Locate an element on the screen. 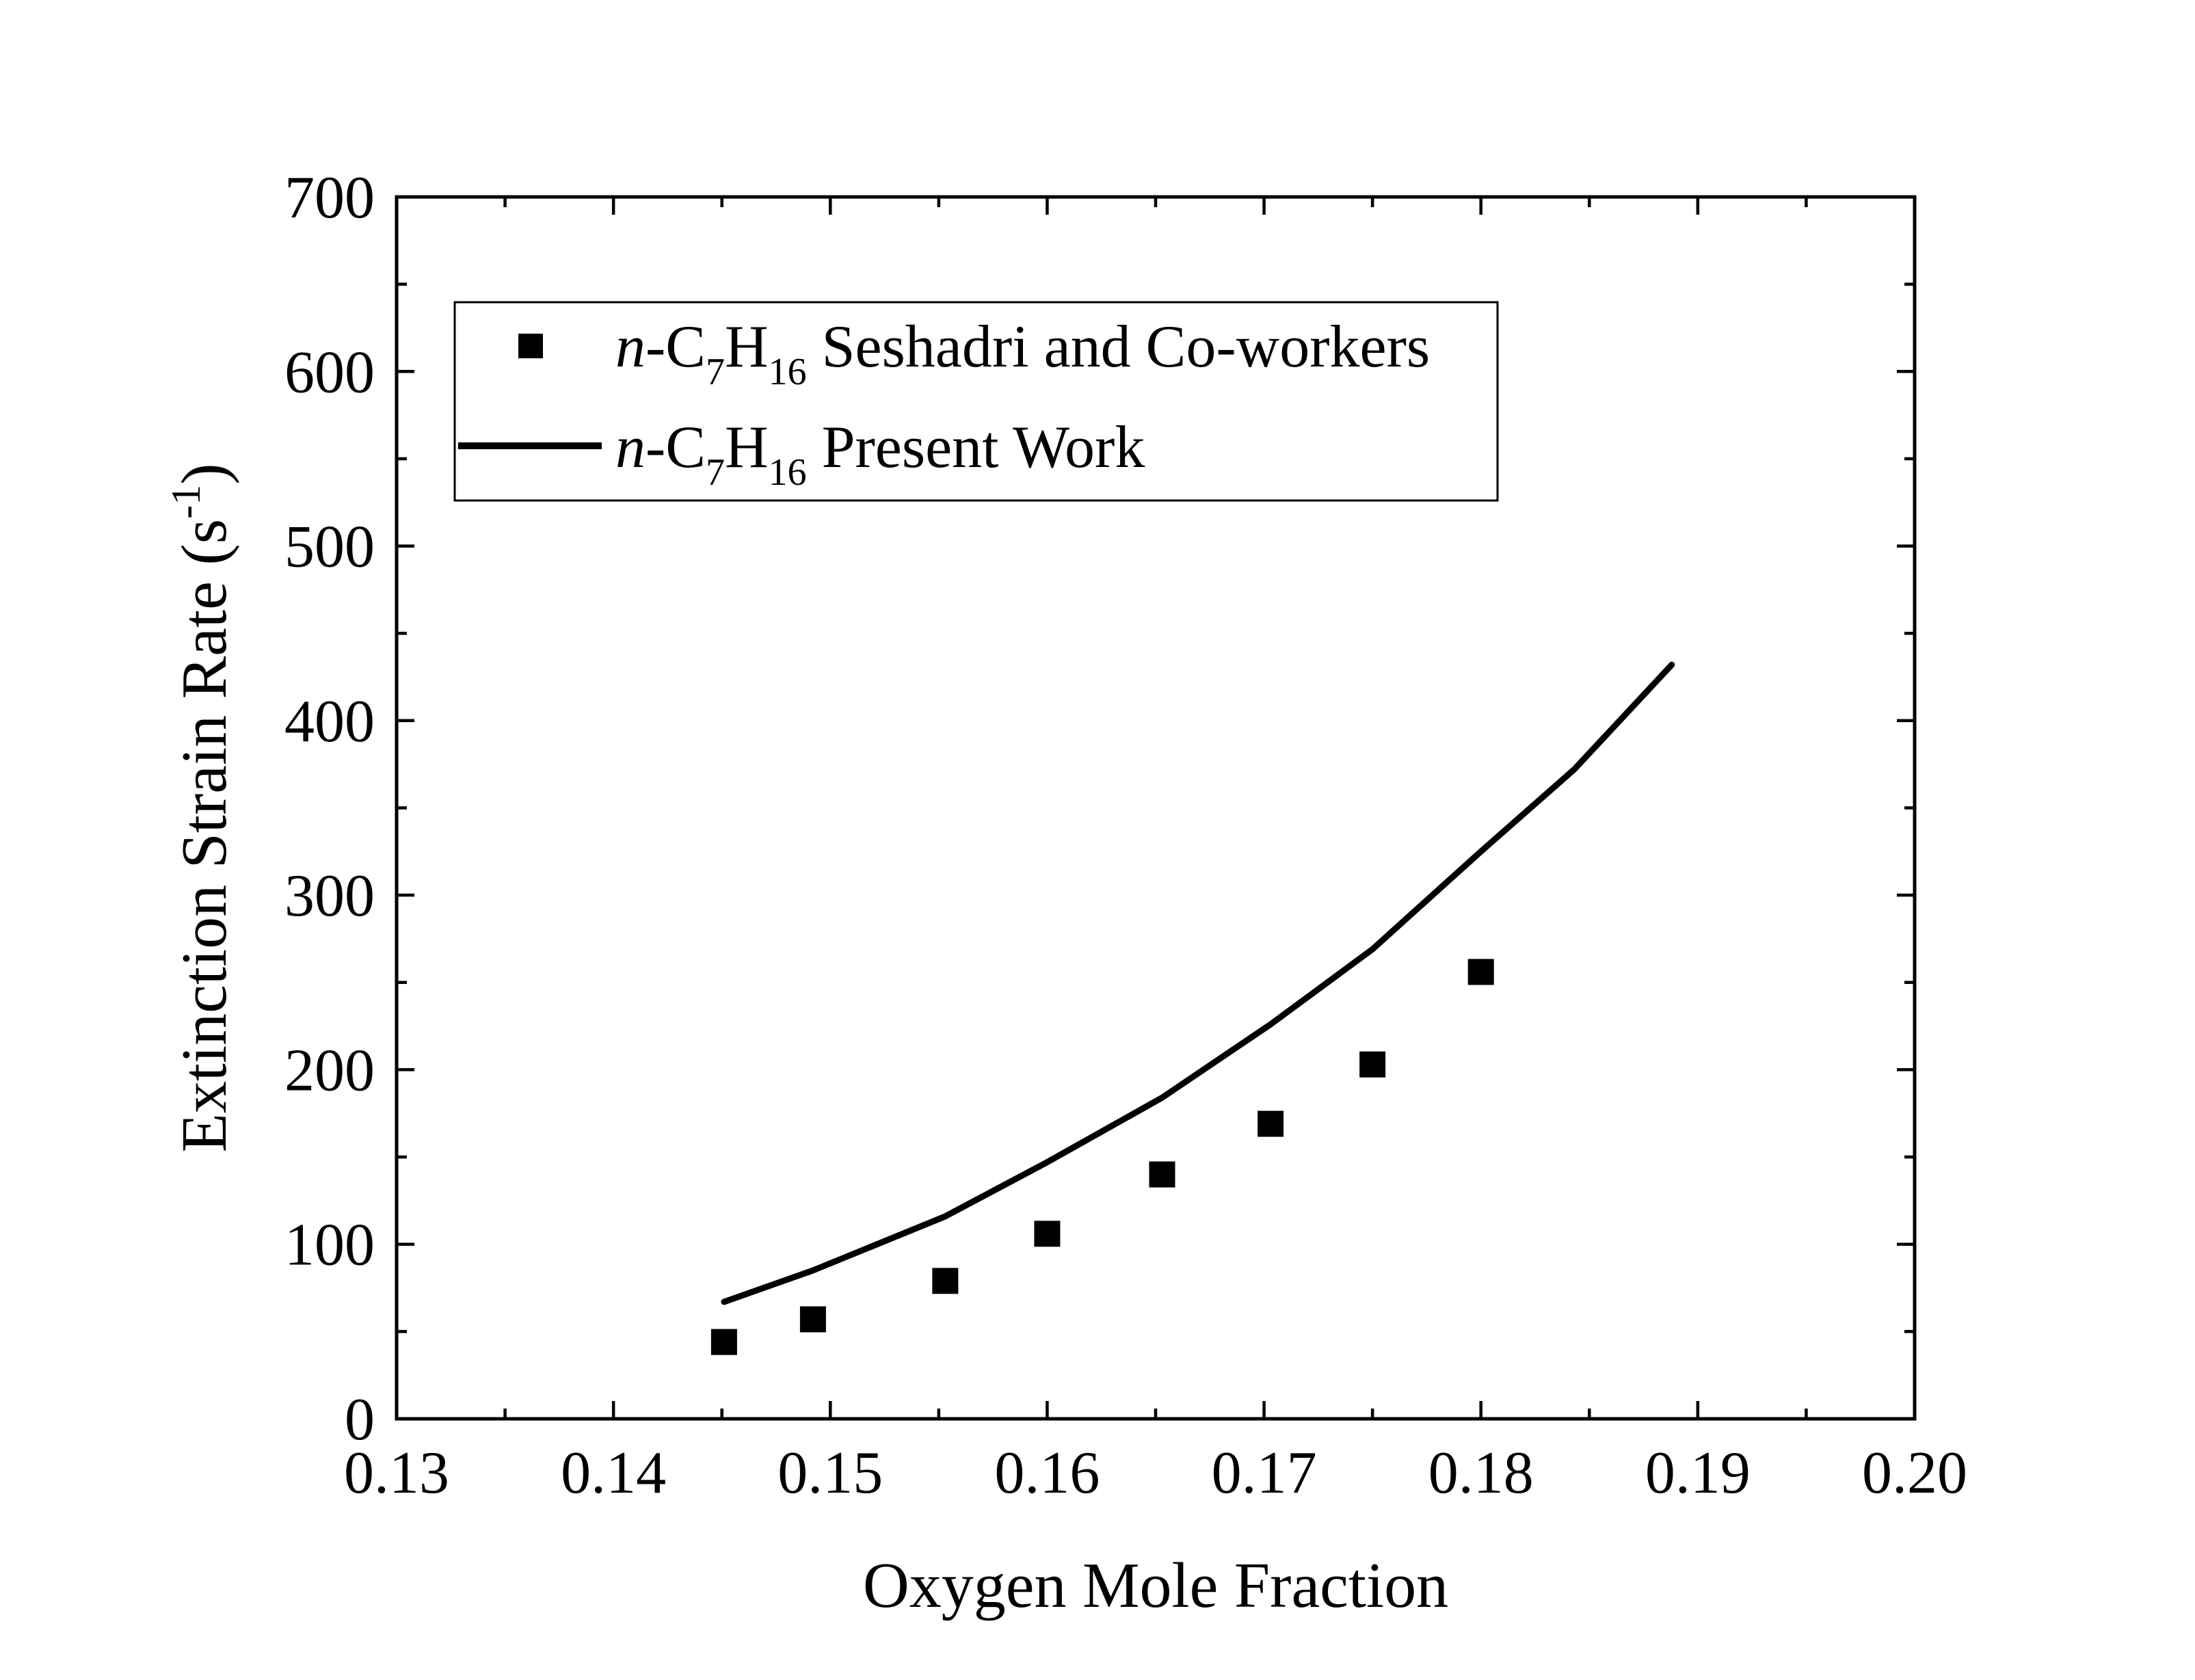  legend-label-seshadri: n-C7H16 Seshadri and Co-workers is located at coordinates (1023, 353).